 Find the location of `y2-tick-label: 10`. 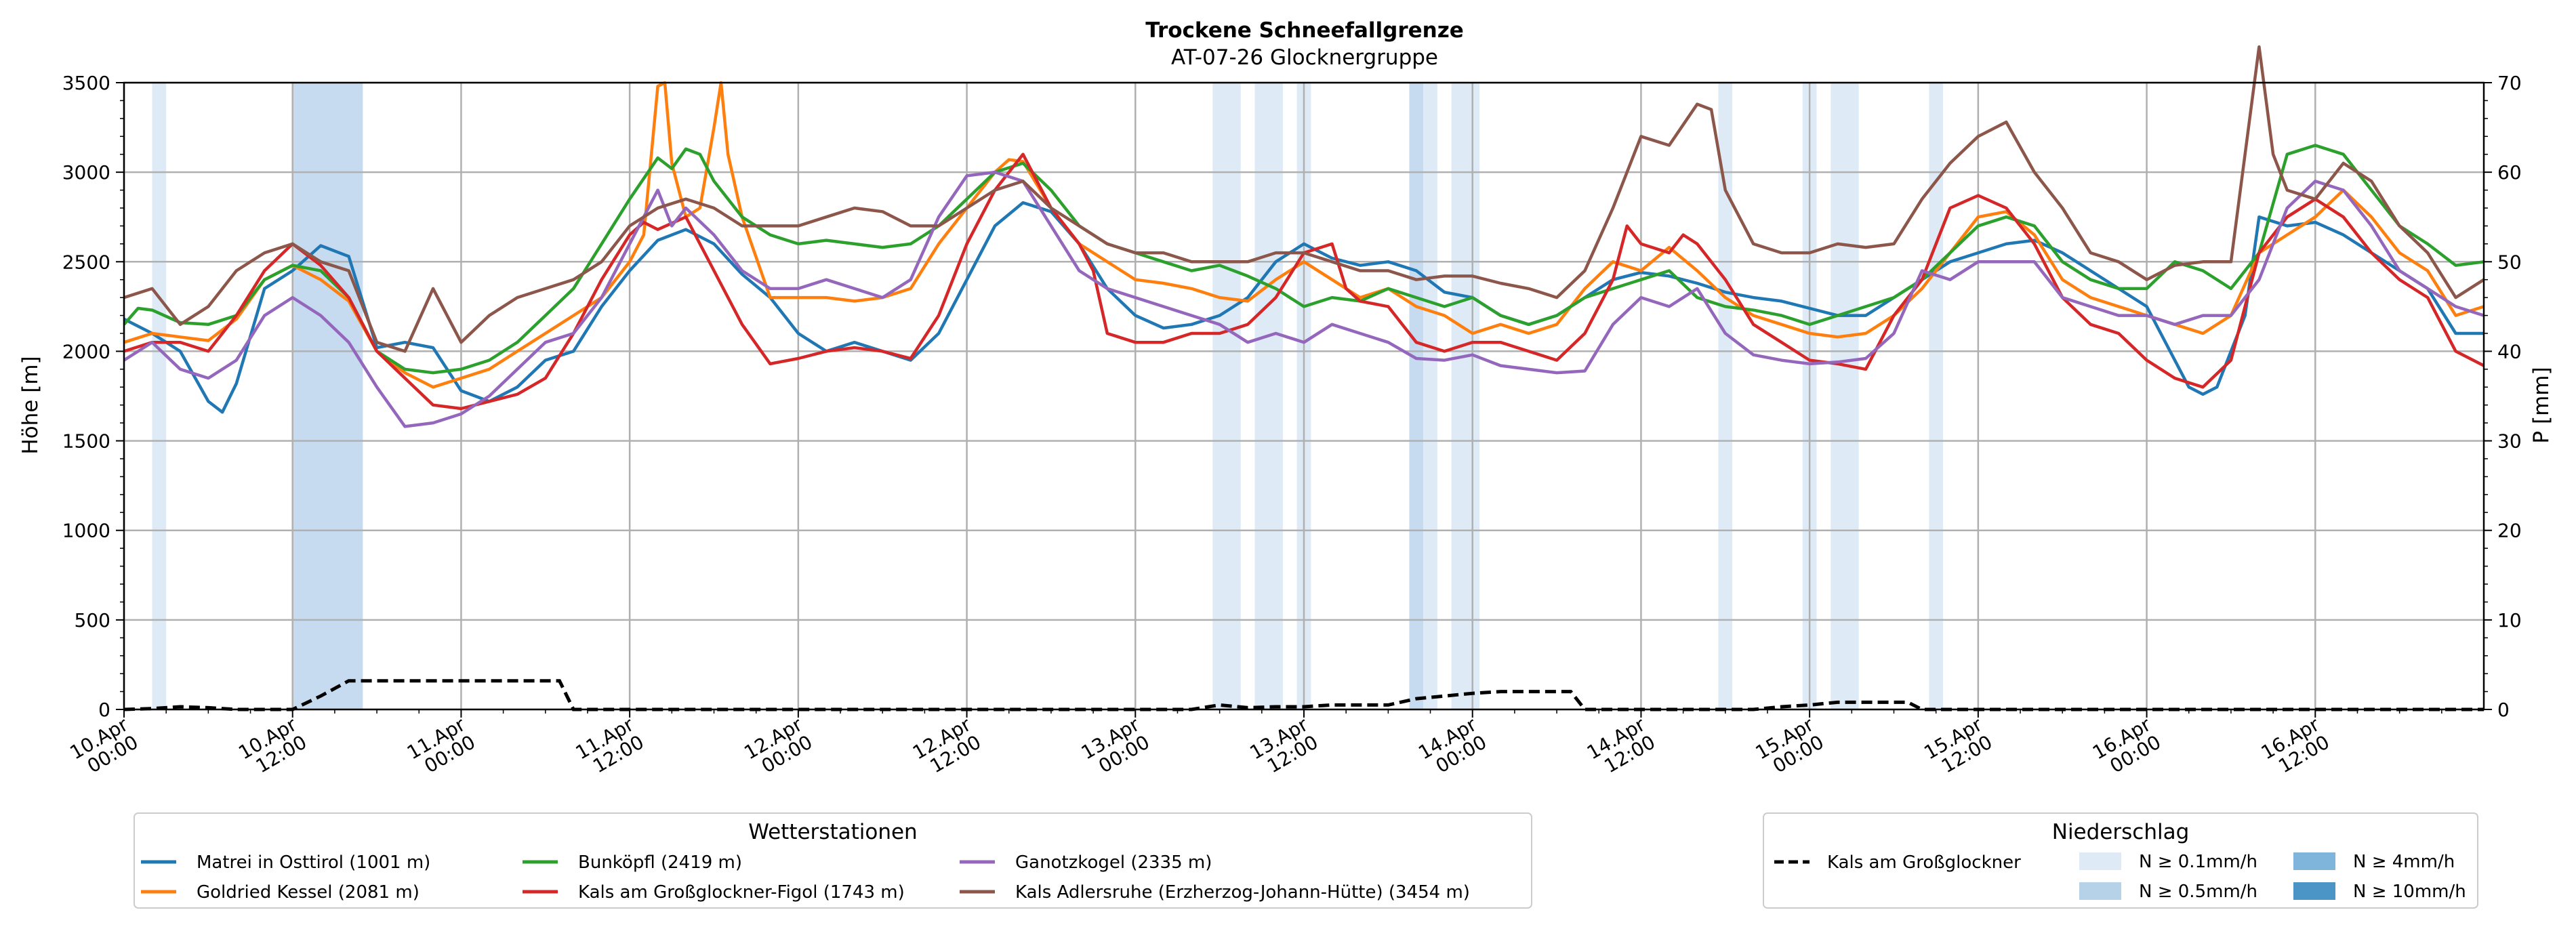

y2-tick-label: 10 is located at coordinates (2510, 620).